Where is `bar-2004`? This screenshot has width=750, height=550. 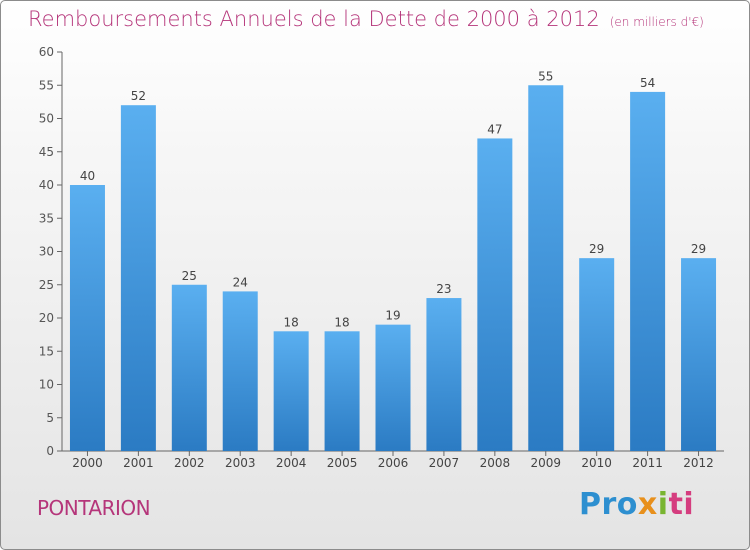 bar-2004 is located at coordinates (291, 391).